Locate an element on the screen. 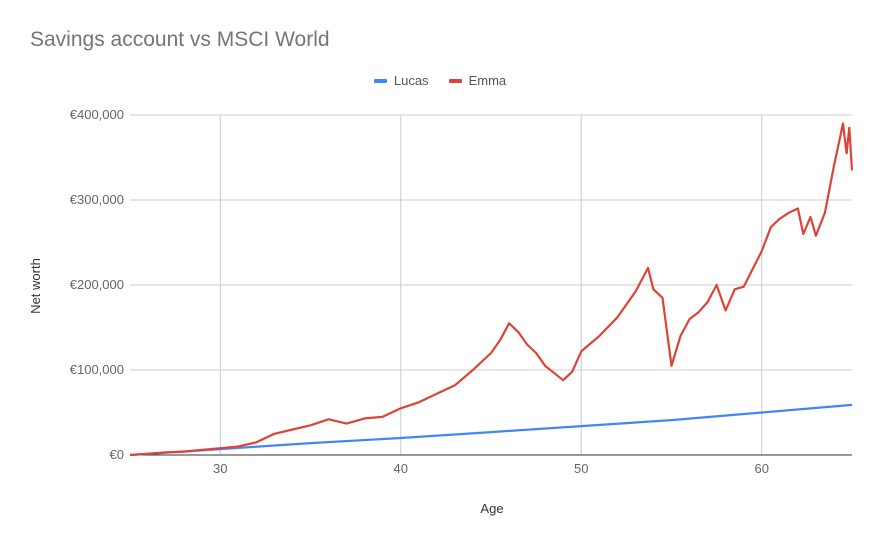 Image resolution: width=880 pixels, height=544 pixels. legend-swatch-emma is located at coordinates (455, 80).